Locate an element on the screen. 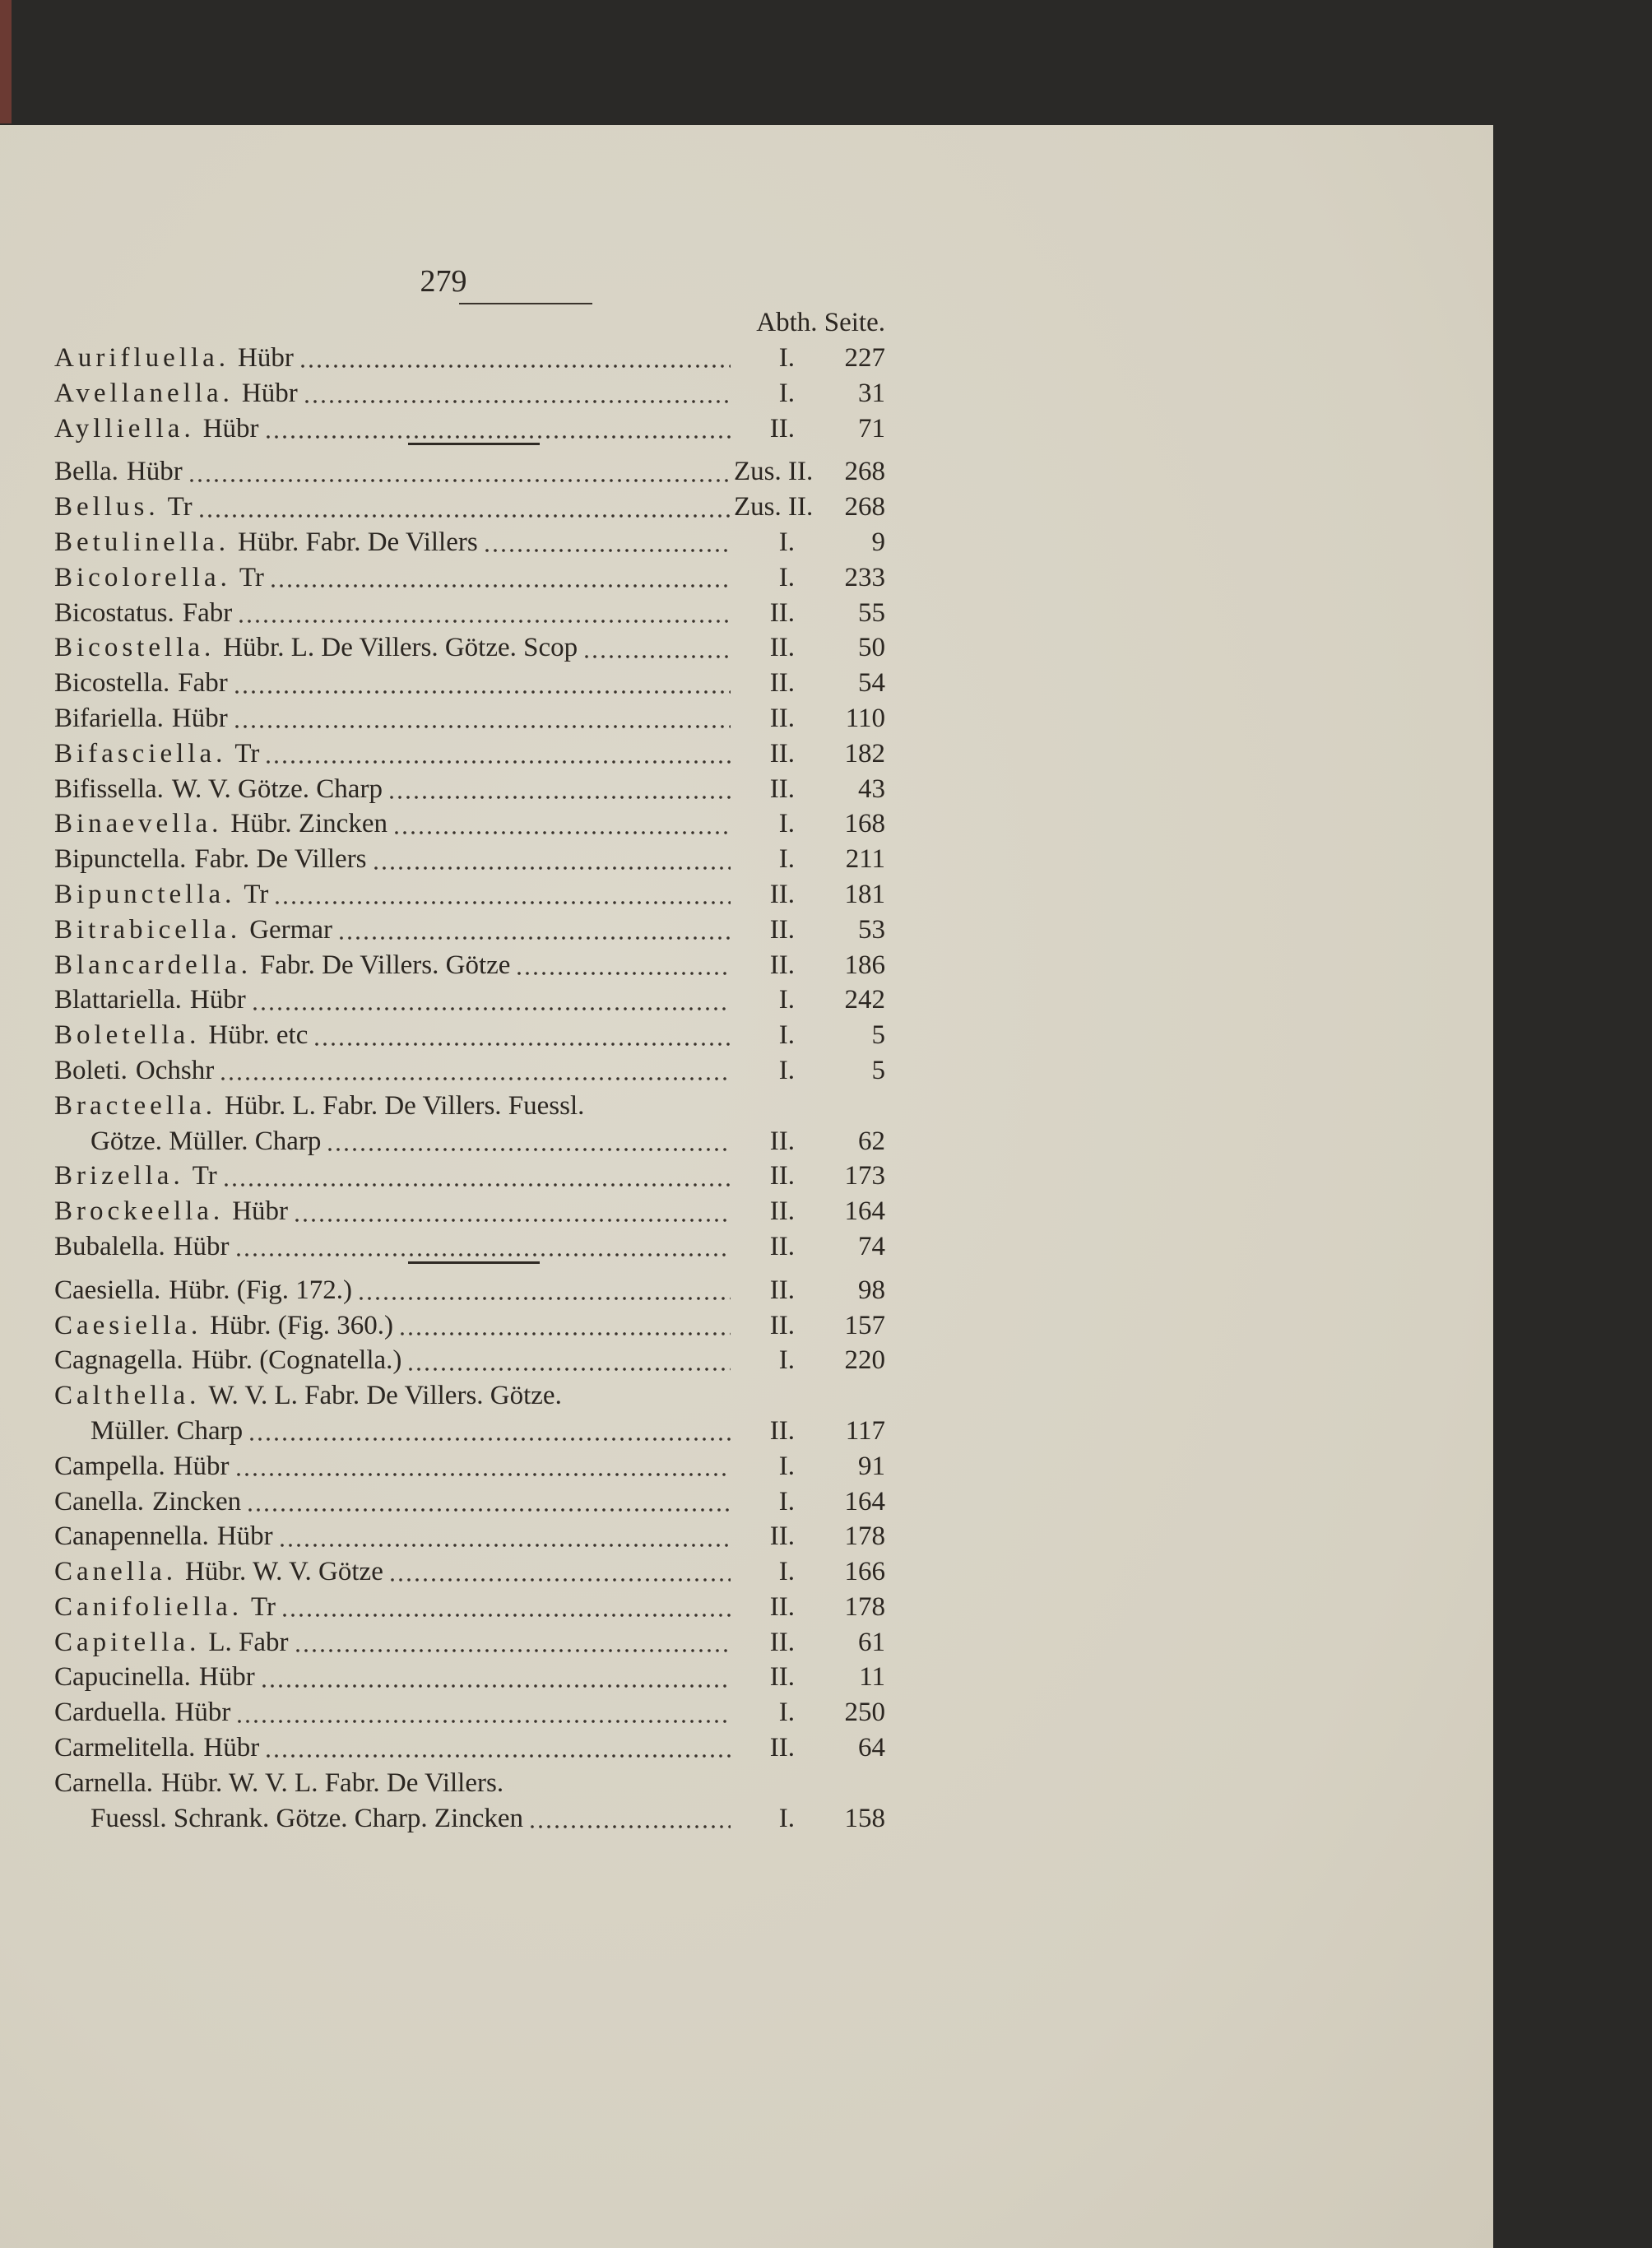 The width and height of the screenshot is (1652, 2248). index-entry: Brockeella. Hübr II. 164 is located at coordinates (470, 1211).